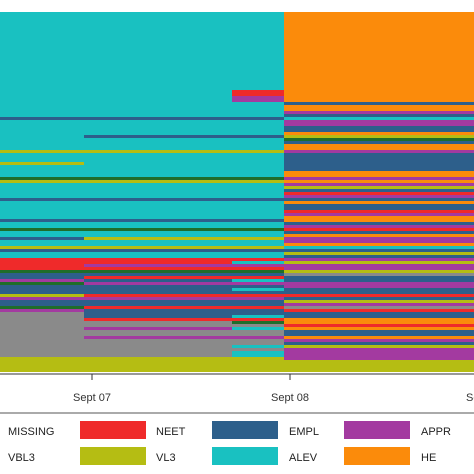 This screenshot has width=474, height=474. What do you see at coordinates (290, 398) in the screenshot?
I see `x-tick-label: Sept 08` at bounding box center [290, 398].